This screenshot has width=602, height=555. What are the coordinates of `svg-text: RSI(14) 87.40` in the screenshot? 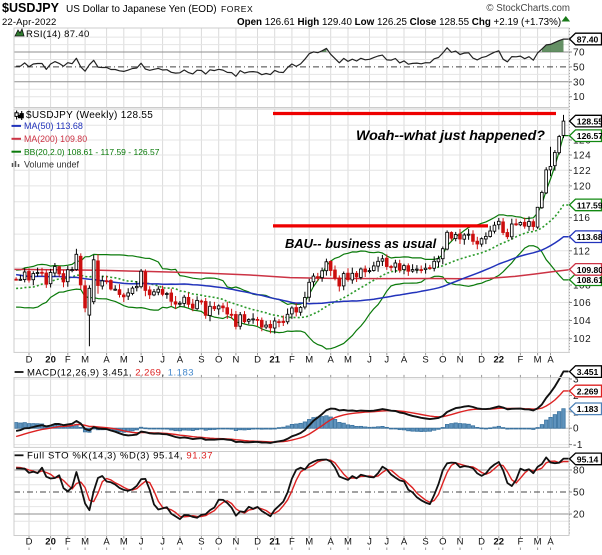 It's located at (58, 34).